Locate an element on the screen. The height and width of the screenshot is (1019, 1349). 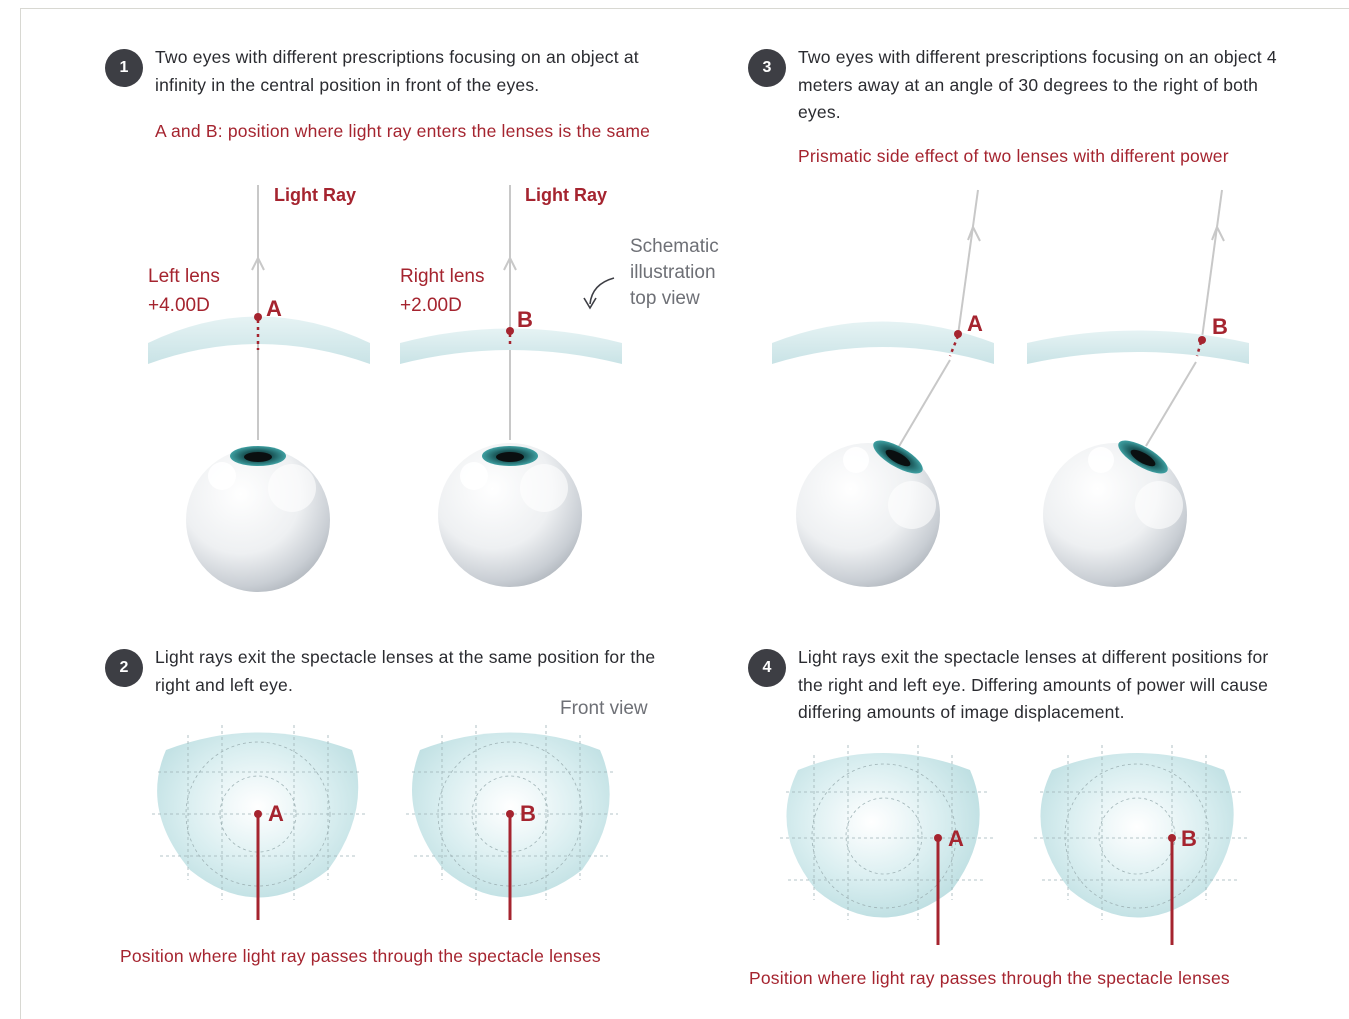
panel2-left-lens-front is located at coordinates (259, 822).